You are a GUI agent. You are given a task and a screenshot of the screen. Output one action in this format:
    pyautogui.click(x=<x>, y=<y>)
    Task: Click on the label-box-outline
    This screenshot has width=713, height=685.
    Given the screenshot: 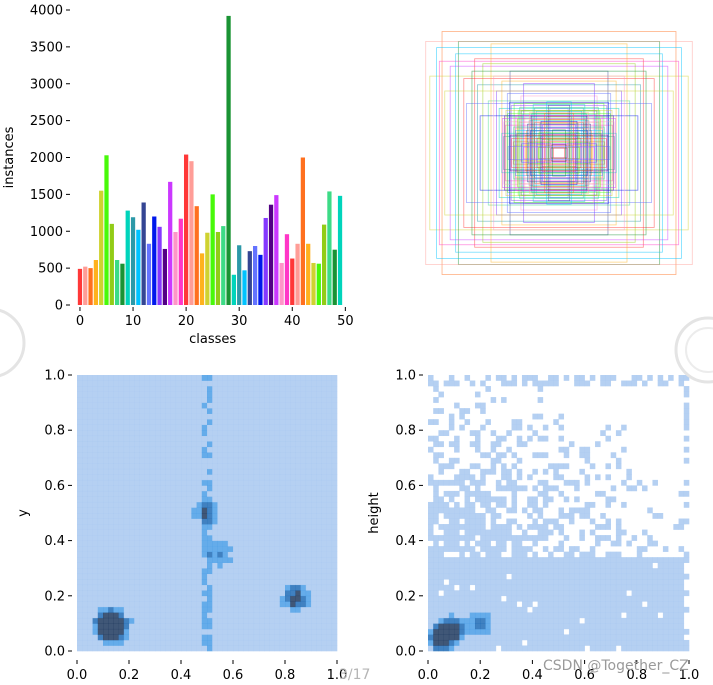 What is the action you would take?
    pyautogui.click(x=559, y=153)
    